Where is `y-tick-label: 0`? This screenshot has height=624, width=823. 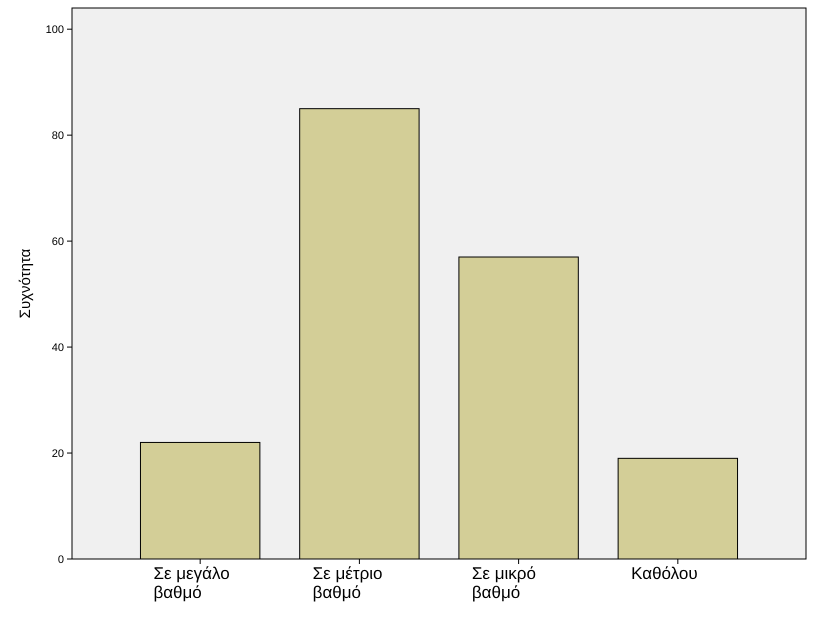
y-tick-label: 0 is located at coordinates (61, 560).